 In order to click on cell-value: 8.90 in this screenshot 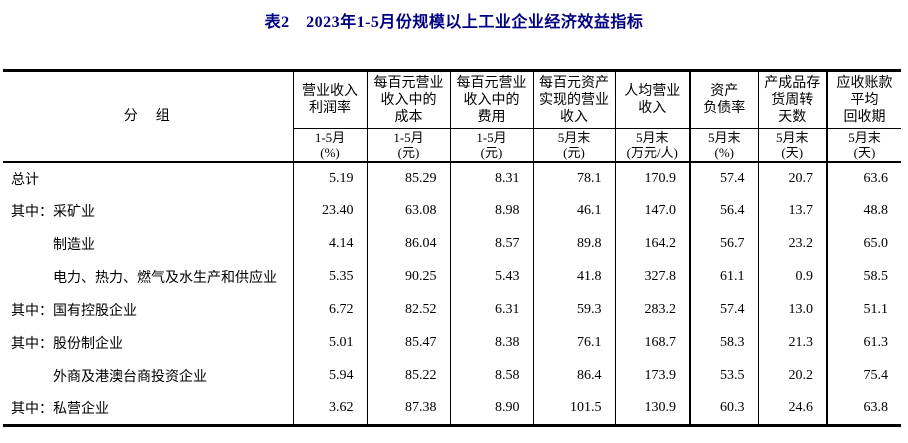, I will do `click(491, 409)`.